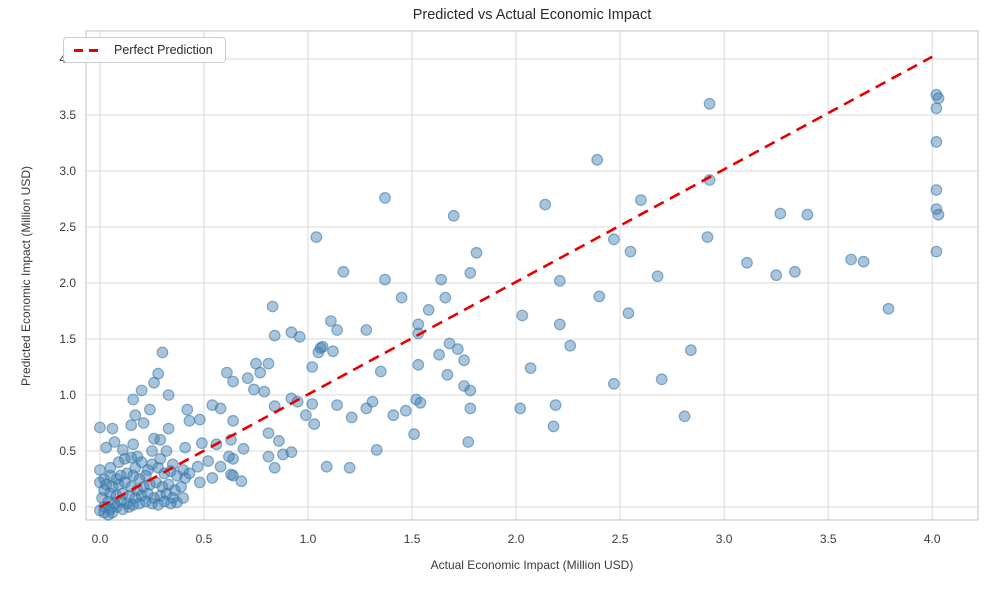 The width and height of the screenshot is (989, 590). I want to click on y-tick-label: 2.5, so click(67, 227).